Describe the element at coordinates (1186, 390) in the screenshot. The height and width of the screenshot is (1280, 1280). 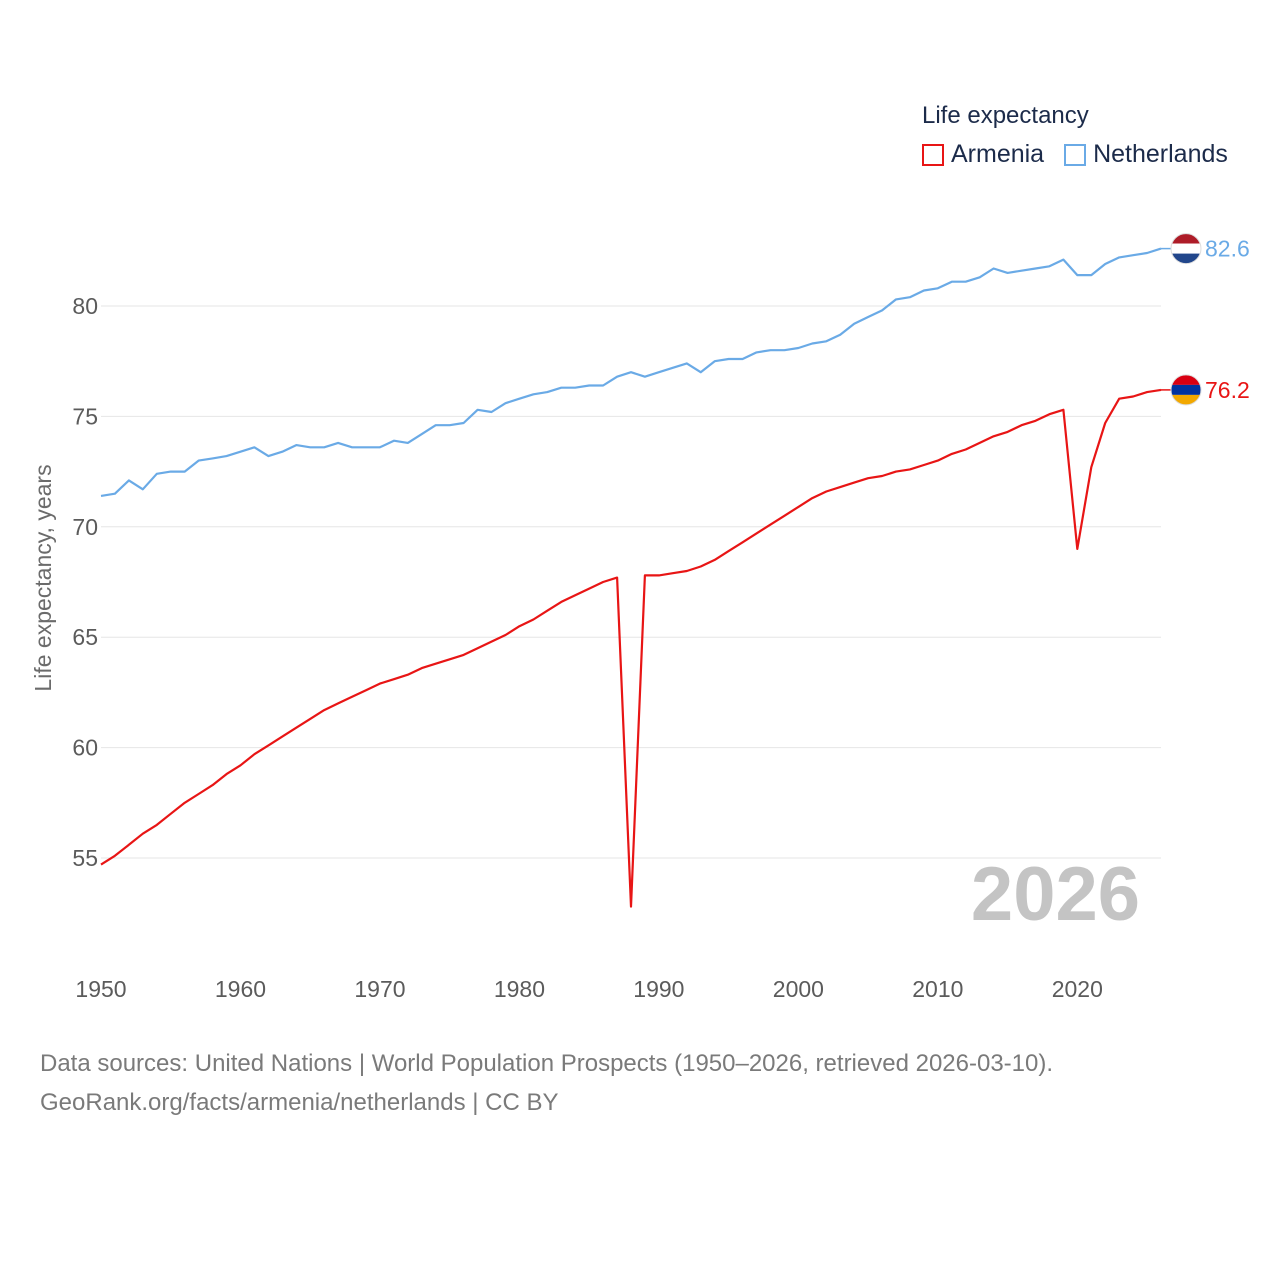
I see `armenia-flag-icon` at that location.